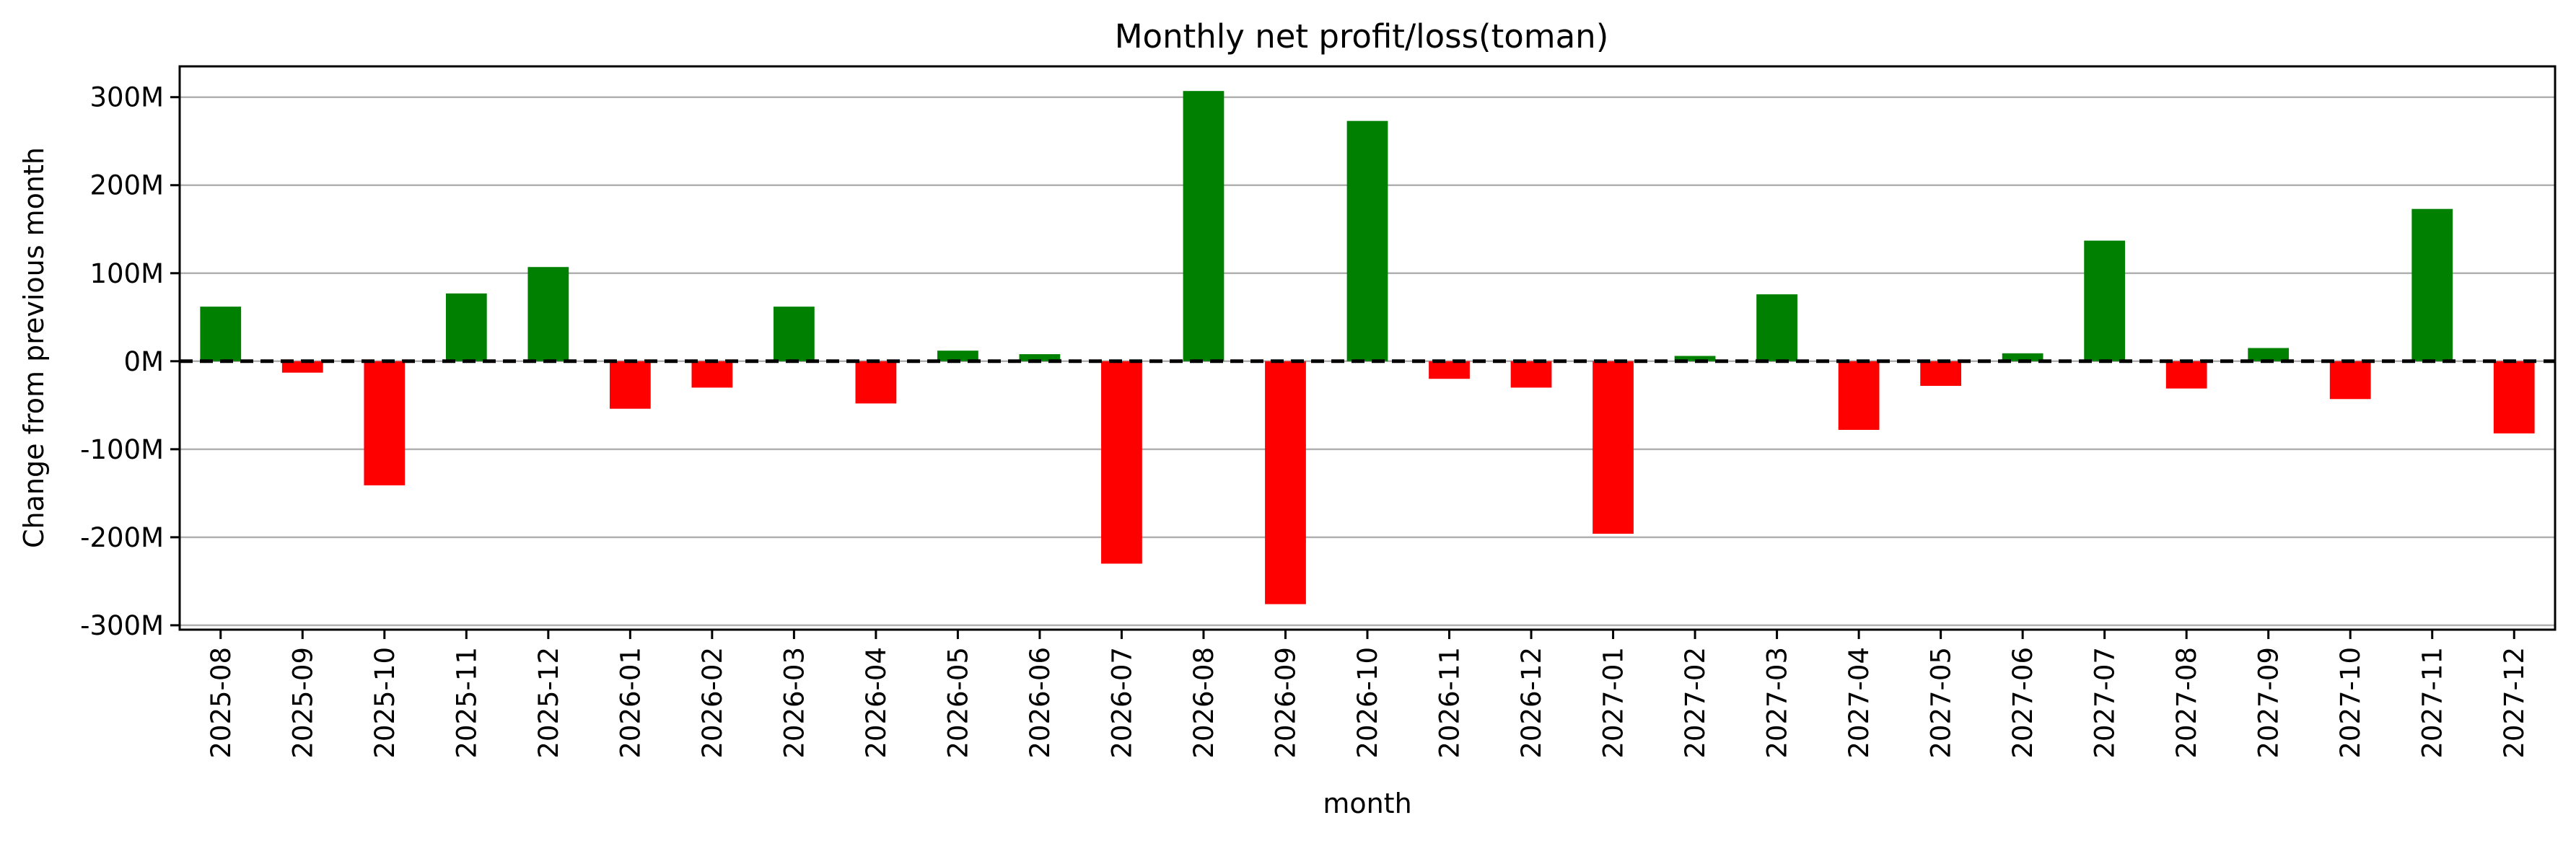  Describe the element at coordinates (221, 703) in the screenshot. I see `x-tick-label: 2025-08` at that location.